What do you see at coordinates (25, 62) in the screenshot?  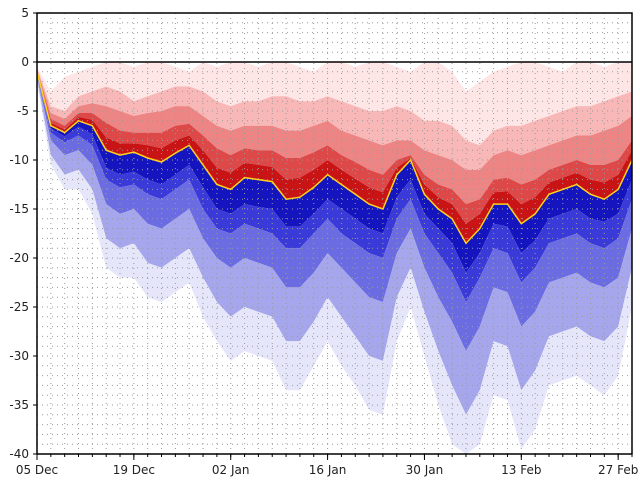 I see `y-tick-label: 0` at bounding box center [25, 62].